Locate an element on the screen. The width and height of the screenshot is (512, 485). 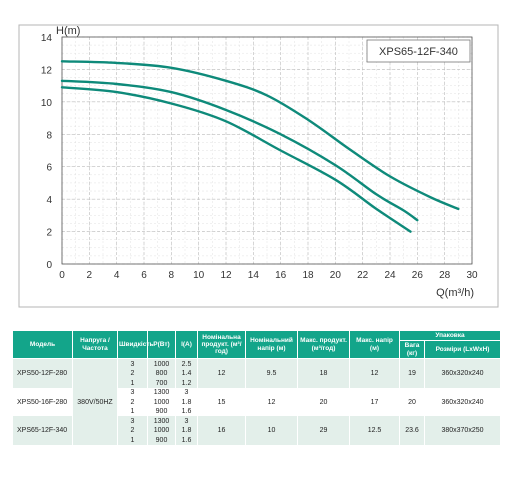
x-tick-label: 18 is located at coordinates (308, 275).